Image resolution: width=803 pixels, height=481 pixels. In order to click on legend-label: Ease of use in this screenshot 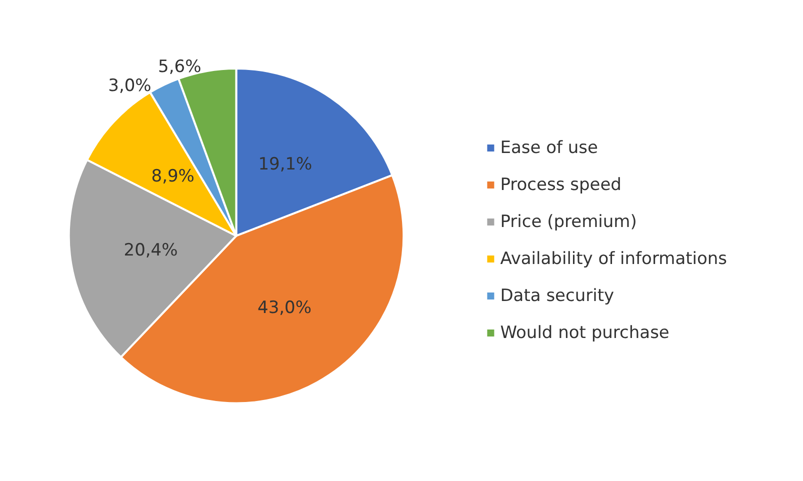, I will do `click(549, 148)`.